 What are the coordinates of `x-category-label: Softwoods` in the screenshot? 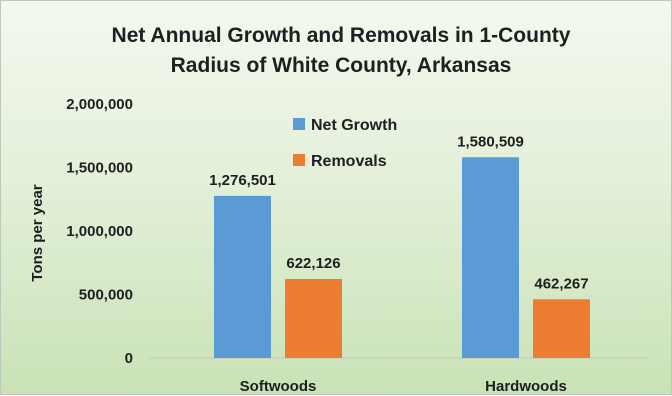 It's located at (278, 386).